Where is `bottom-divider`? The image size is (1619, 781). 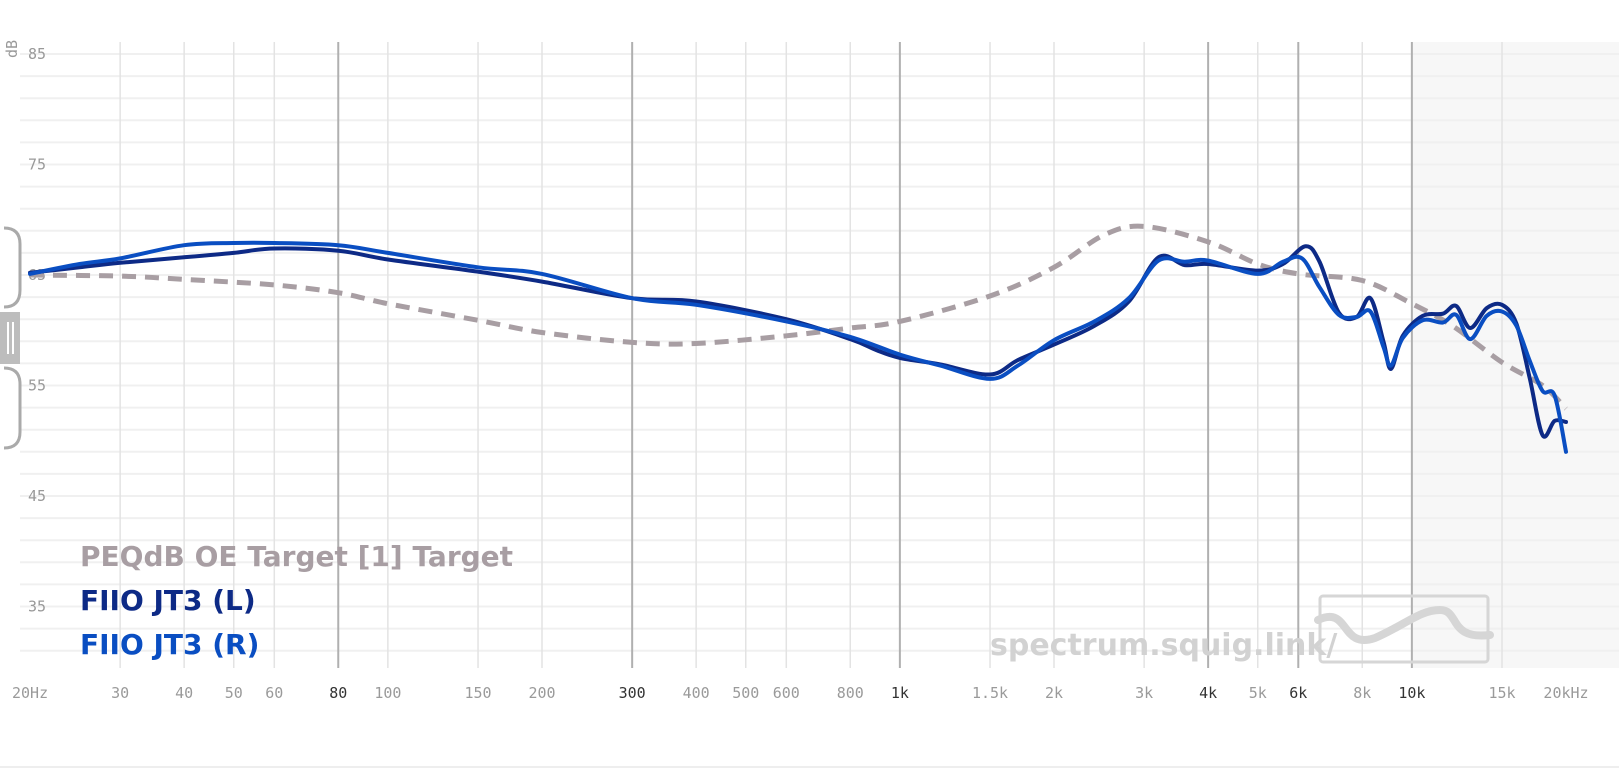 bottom-divider is located at coordinates (809, 767).